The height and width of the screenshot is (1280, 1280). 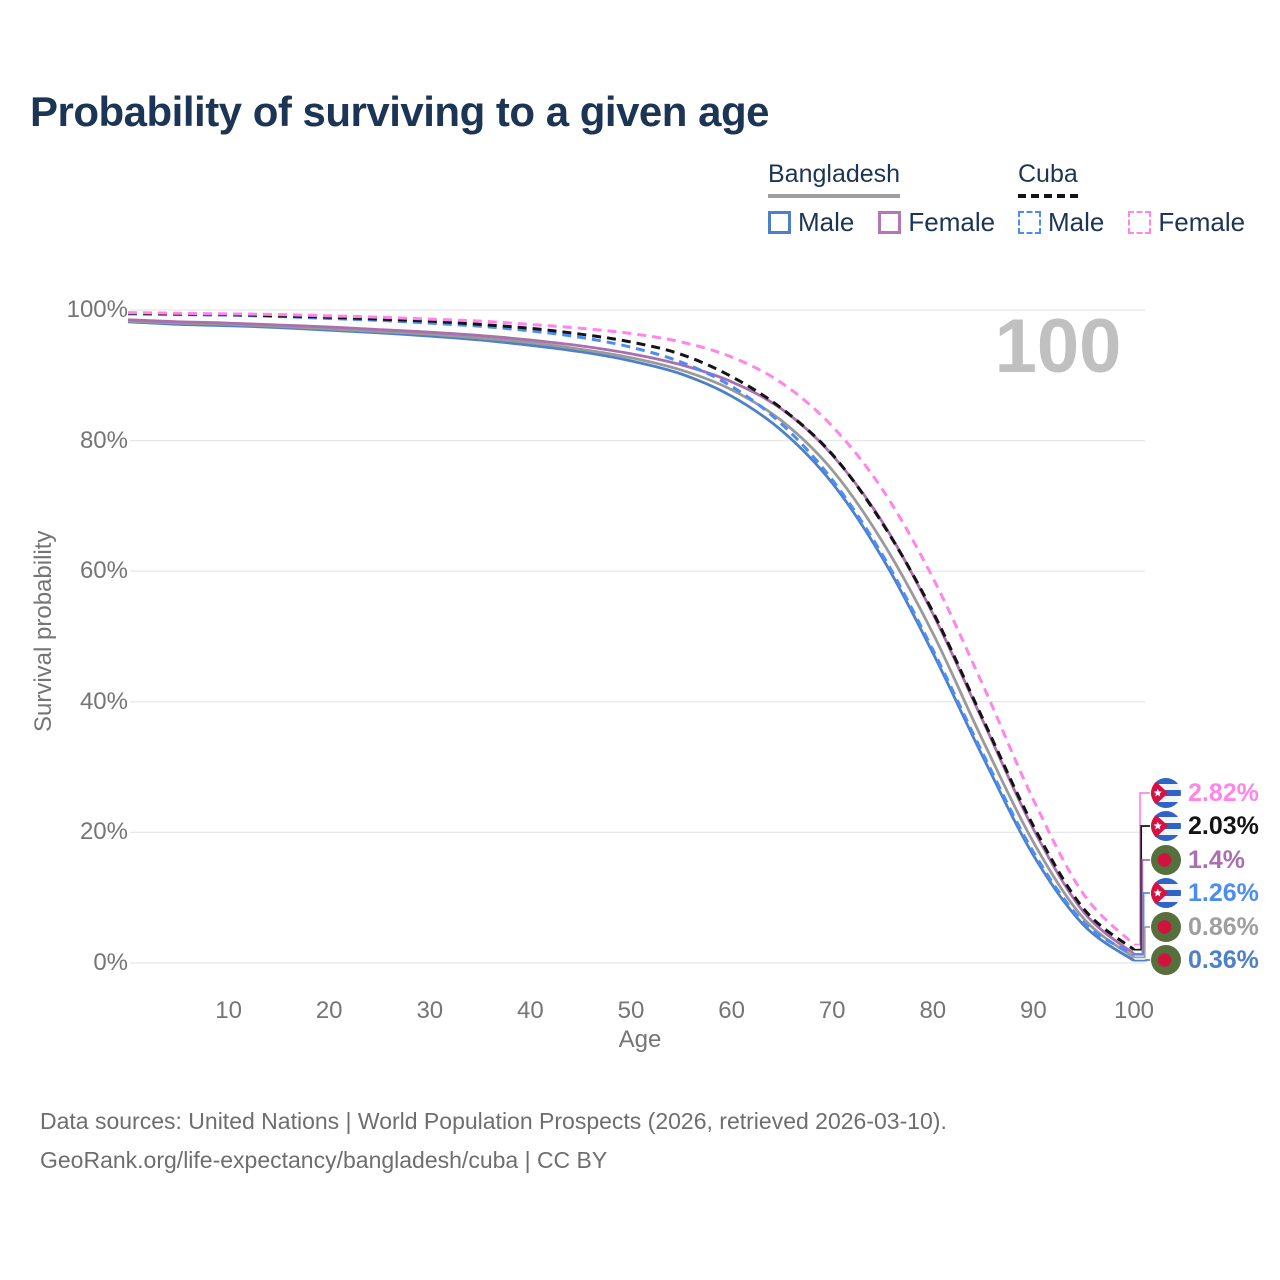 I want to click on end-label-value: 2.03%, so click(x=1223, y=825).